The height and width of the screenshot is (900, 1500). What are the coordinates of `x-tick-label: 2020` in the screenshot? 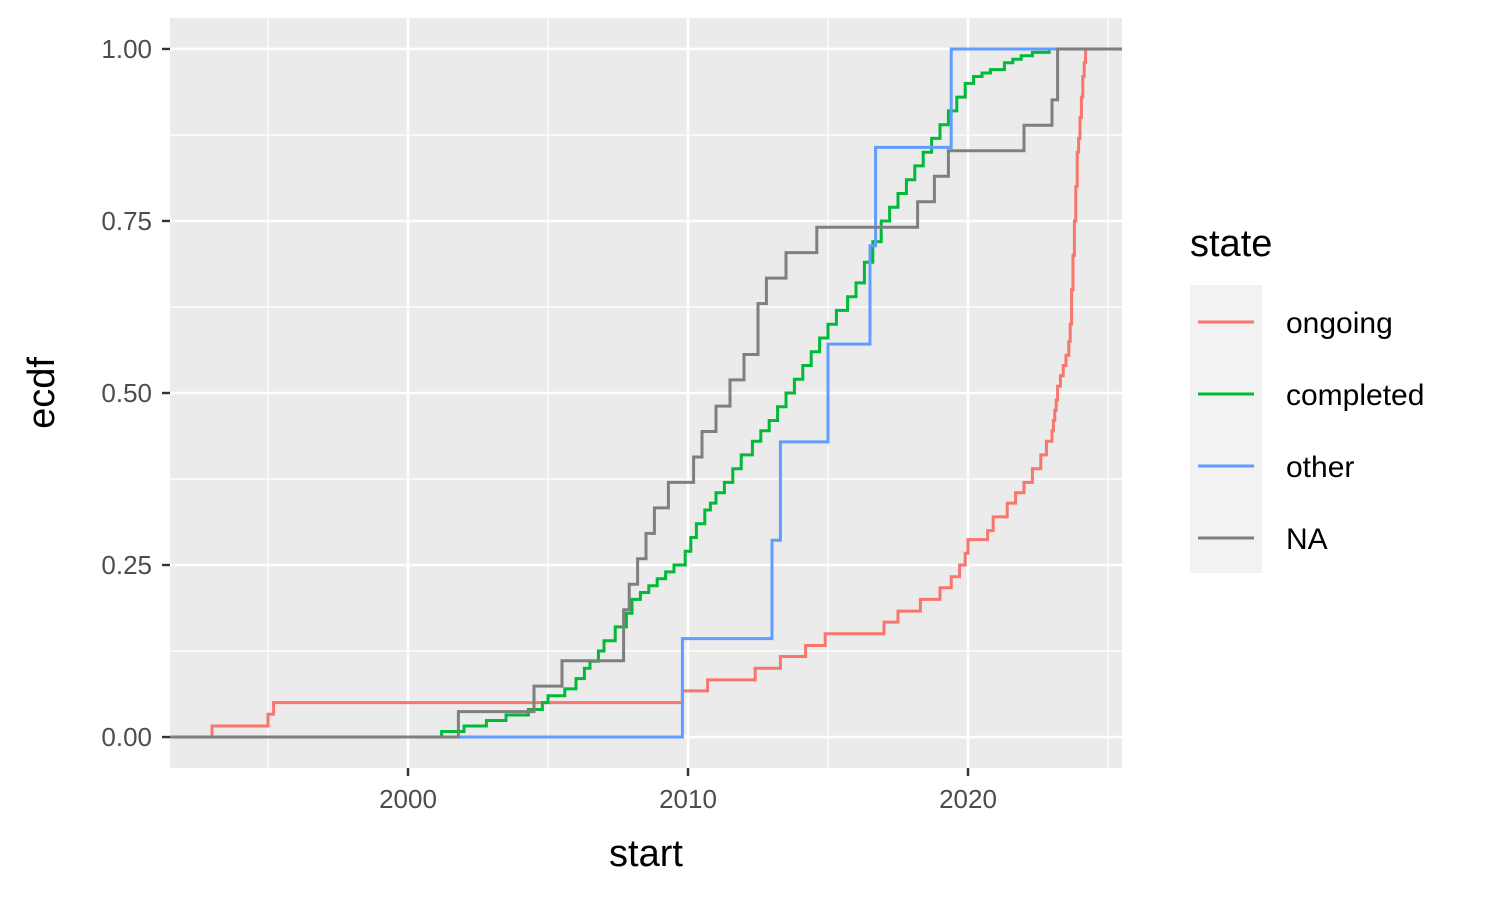 It's located at (968, 799).